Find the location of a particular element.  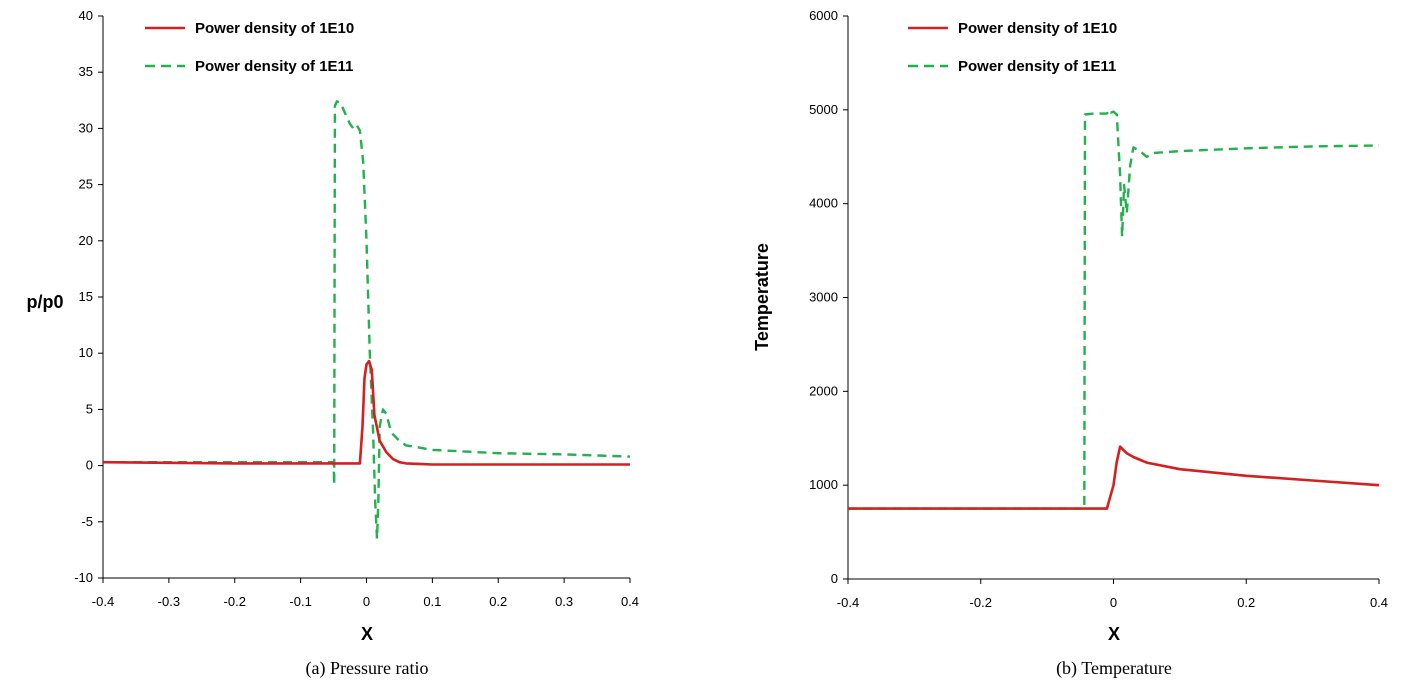

y-tick-label: 15 is located at coordinates (86, 296).